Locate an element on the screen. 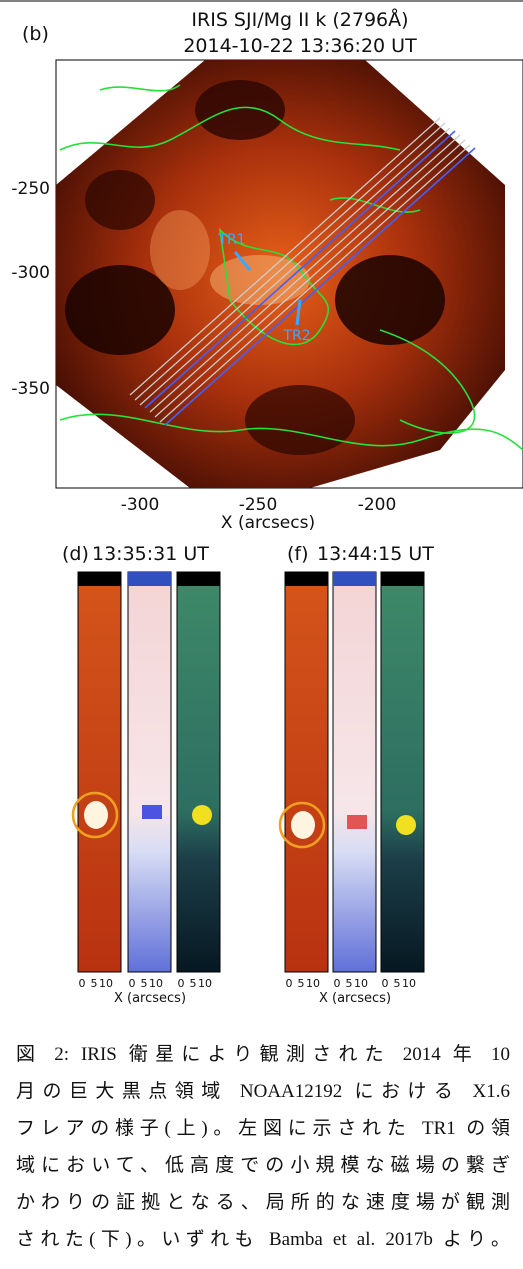 This screenshot has height=1269, width=523. panel-label: (f) is located at coordinates (298, 554).